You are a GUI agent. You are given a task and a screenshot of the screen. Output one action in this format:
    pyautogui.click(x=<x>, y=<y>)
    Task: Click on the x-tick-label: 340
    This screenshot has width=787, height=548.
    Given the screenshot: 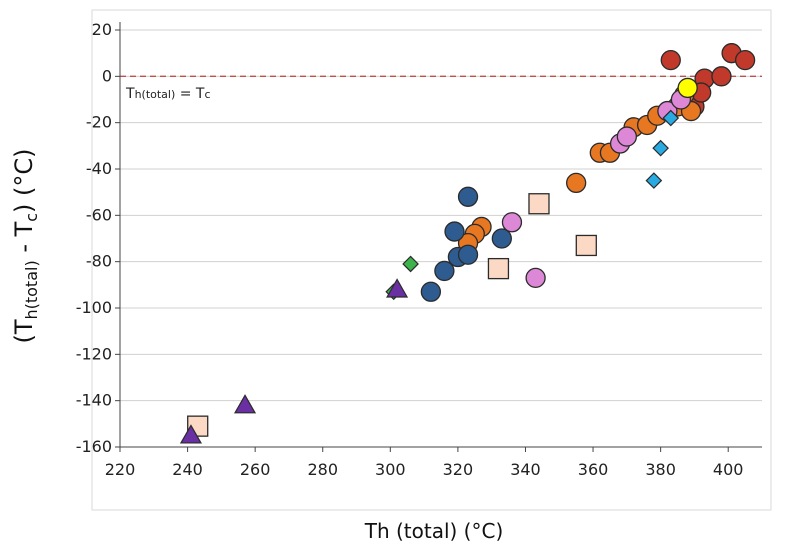 What is the action you would take?
    pyautogui.click(x=525, y=469)
    